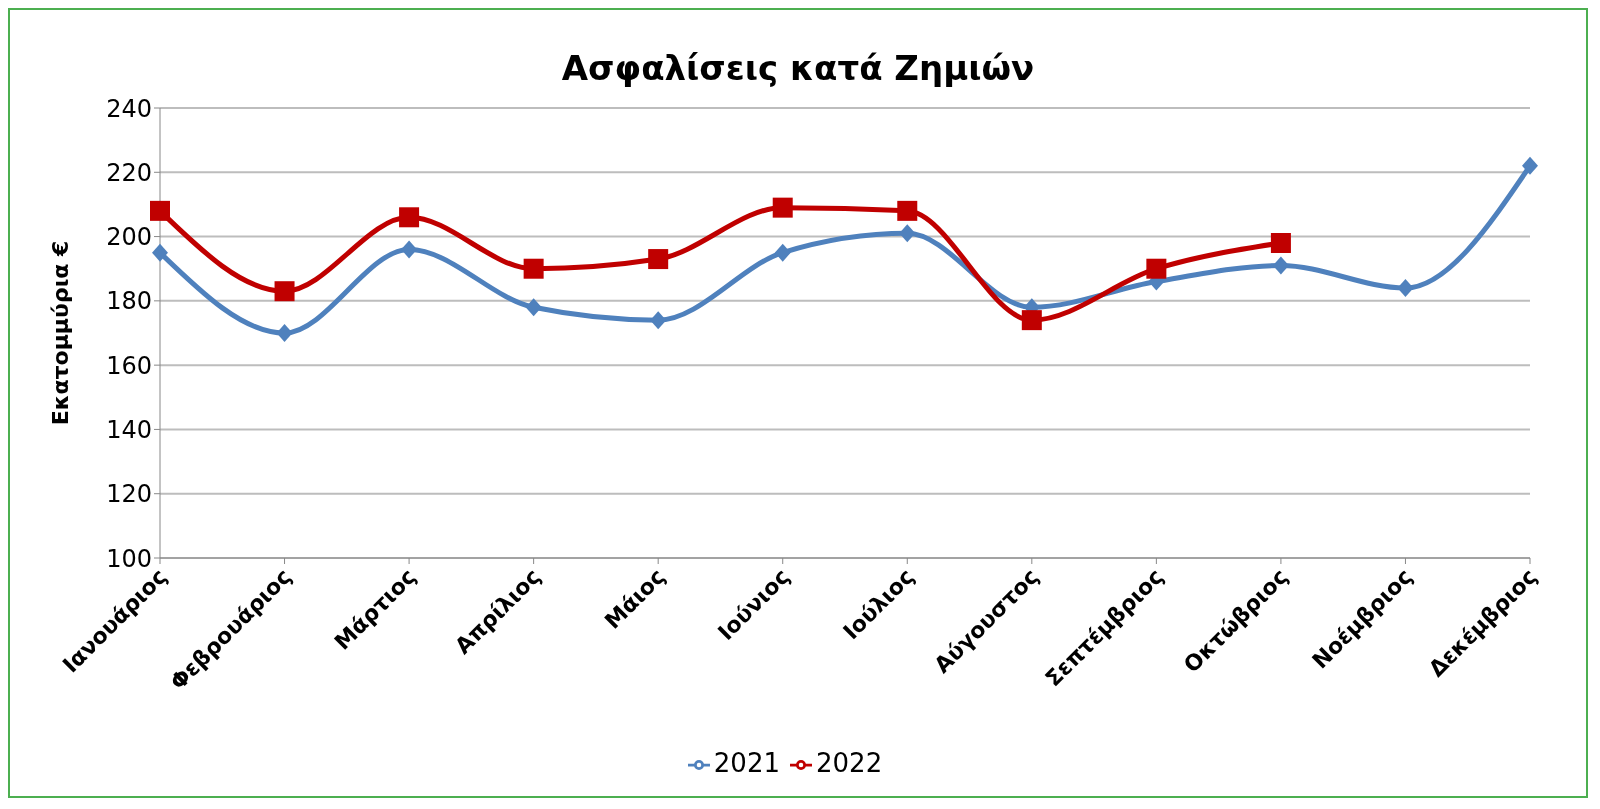  I want to click on y-tick-label: 240, so click(129, 108).